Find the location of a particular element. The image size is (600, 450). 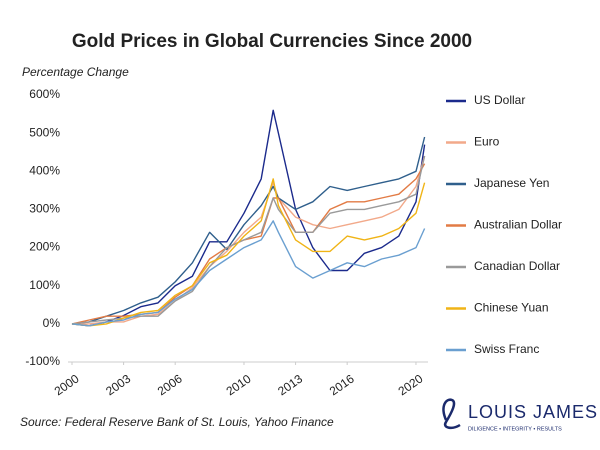

y-tick-label: 500% is located at coordinates (44, 132).